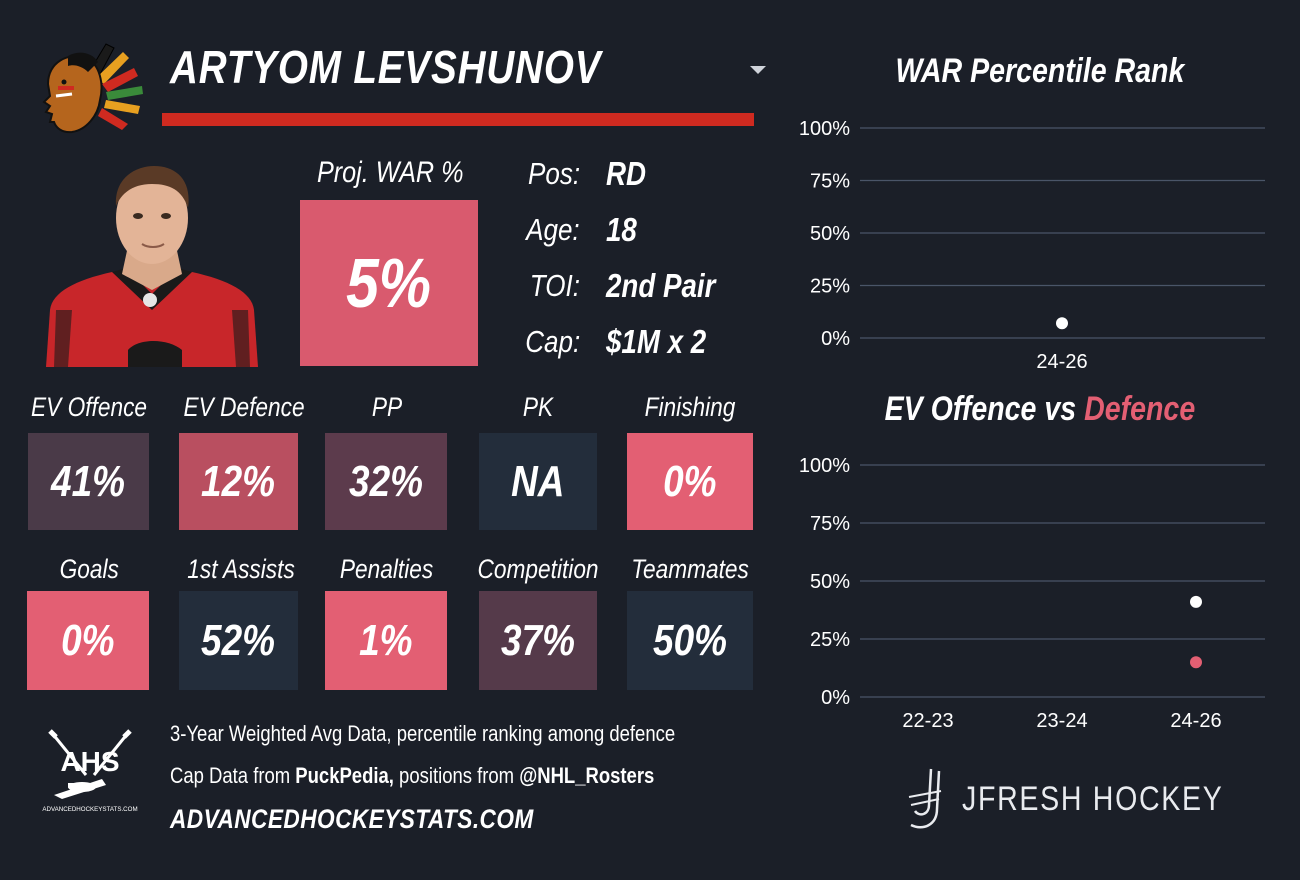 This screenshot has height=880, width=1300. I want to click on info-value-age: 18, so click(621, 229).